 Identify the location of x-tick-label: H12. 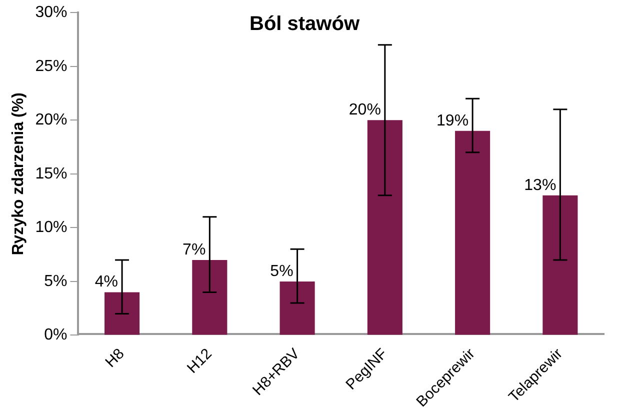
(200, 361).